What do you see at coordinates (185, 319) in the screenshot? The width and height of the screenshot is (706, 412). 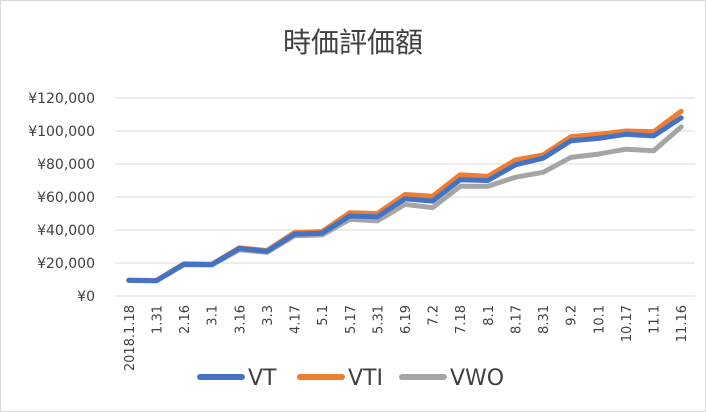 I see `x-tick-label: 2.16` at bounding box center [185, 319].